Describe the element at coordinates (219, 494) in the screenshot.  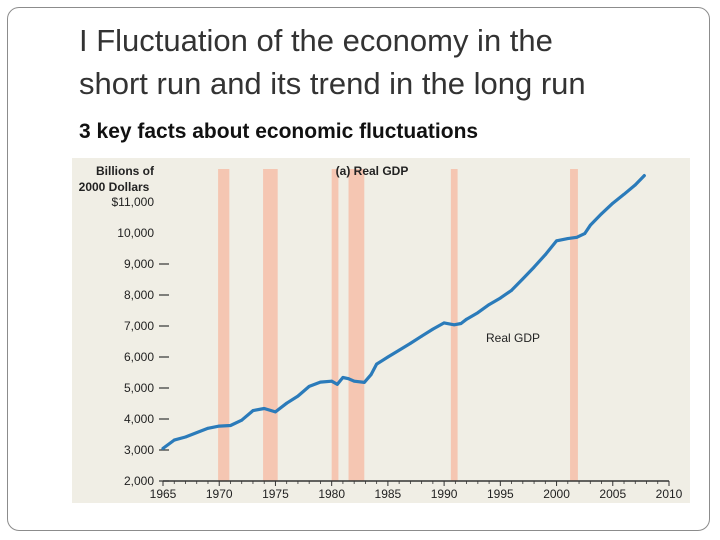
I see `x-tick-label-1970: 1970` at that location.